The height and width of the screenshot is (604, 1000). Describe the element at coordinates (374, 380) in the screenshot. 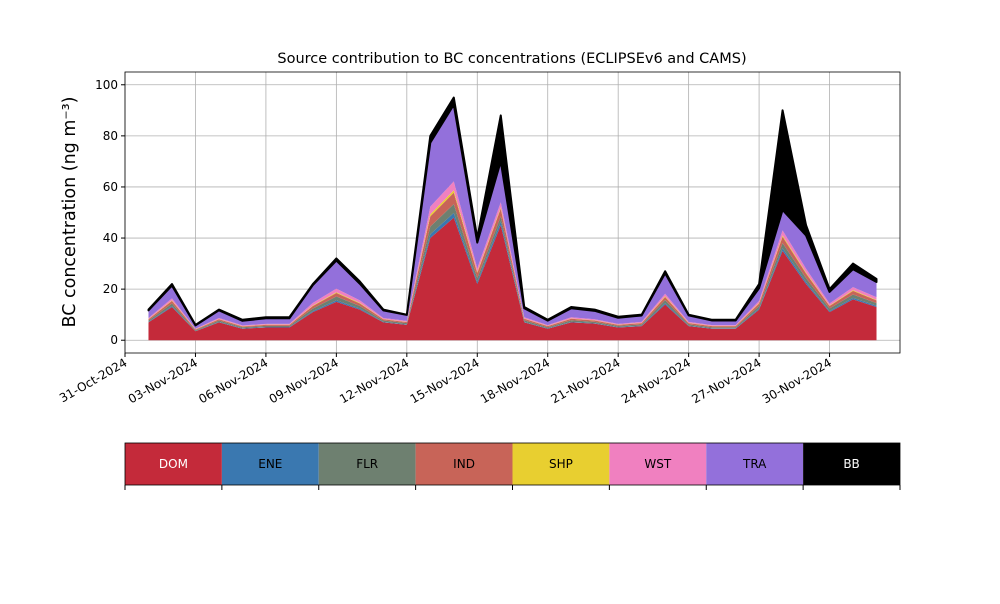

I see `x-tick-label: 12-Nov-2024` at that location.